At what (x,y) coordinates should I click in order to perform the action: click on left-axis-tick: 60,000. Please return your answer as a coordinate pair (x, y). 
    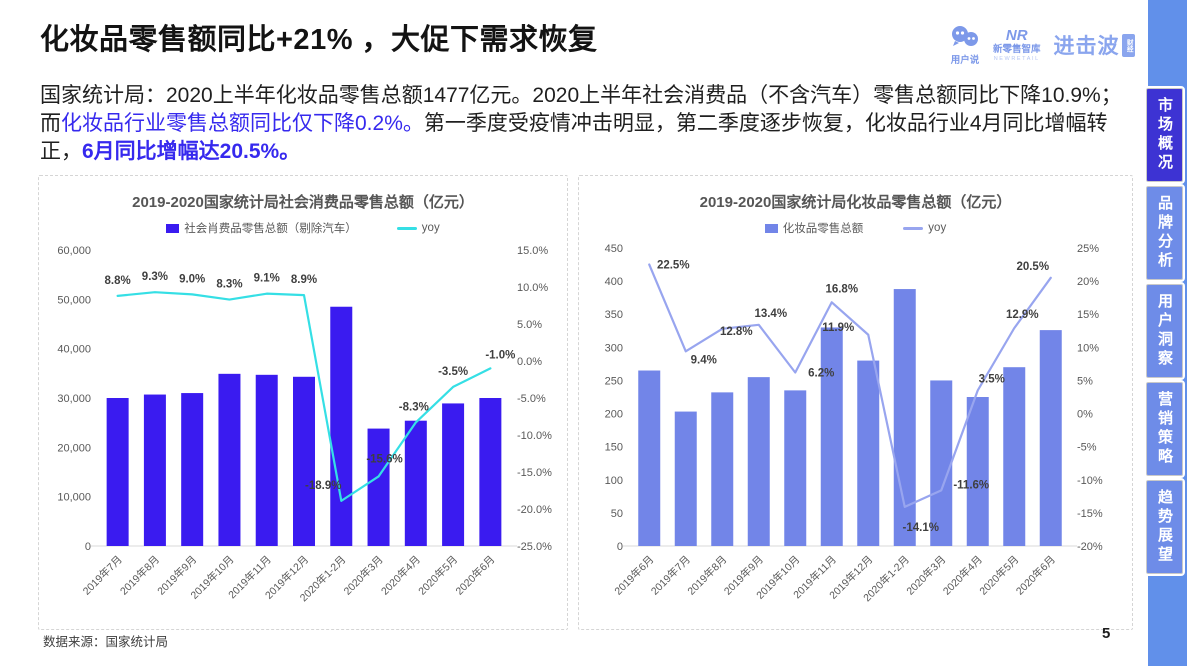
    Looking at the image, I should click on (74, 251).